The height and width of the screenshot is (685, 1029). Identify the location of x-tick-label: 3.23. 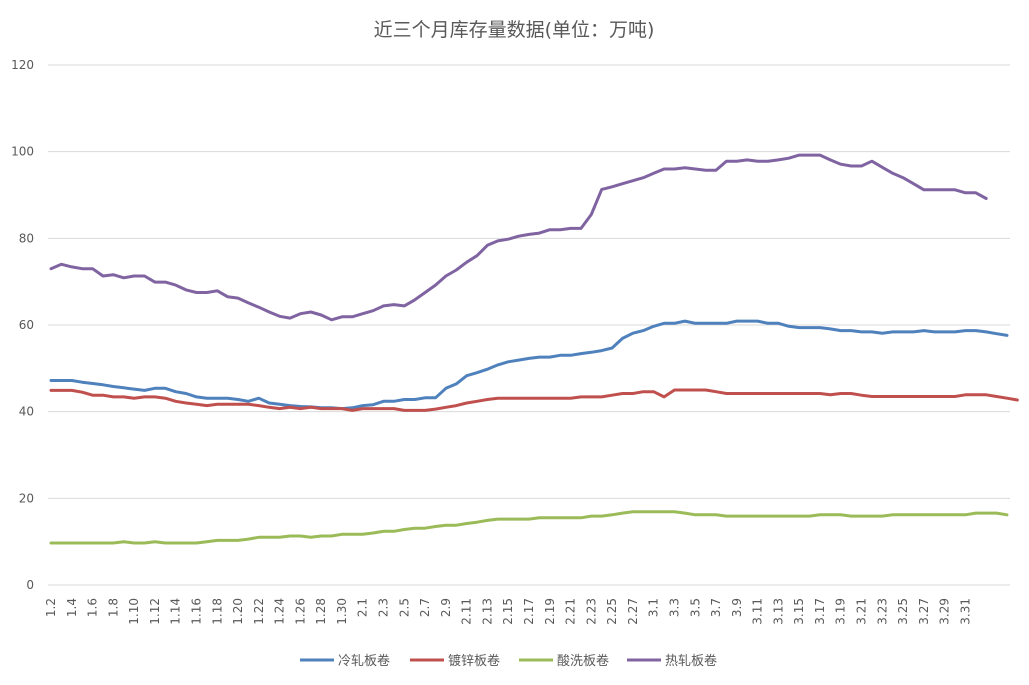
(882, 611).